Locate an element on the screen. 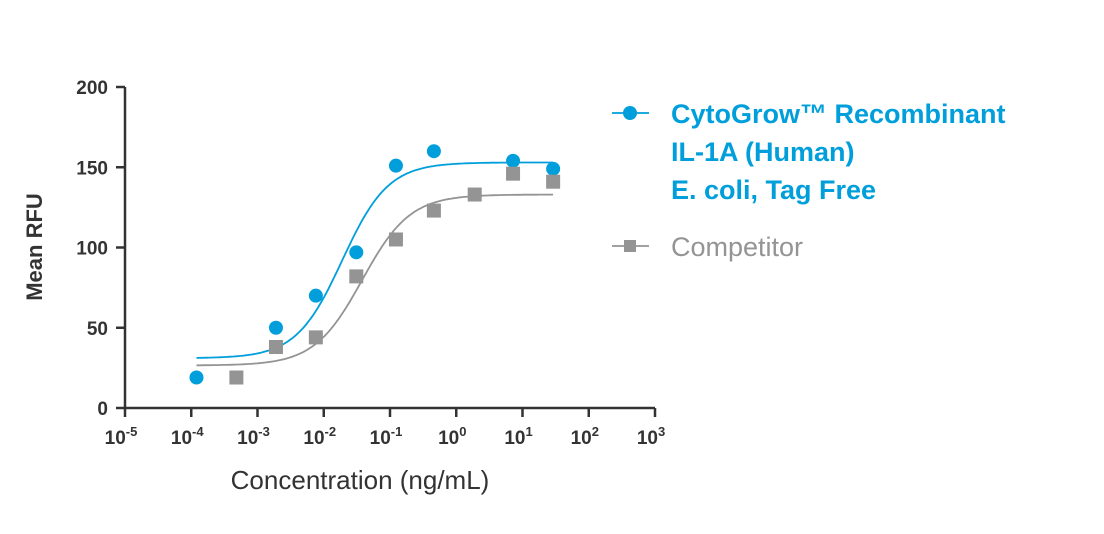 The width and height of the screenshot is (1104, 534). legend-label: E. coli, Tag Free is located at coordinates (773, 190).